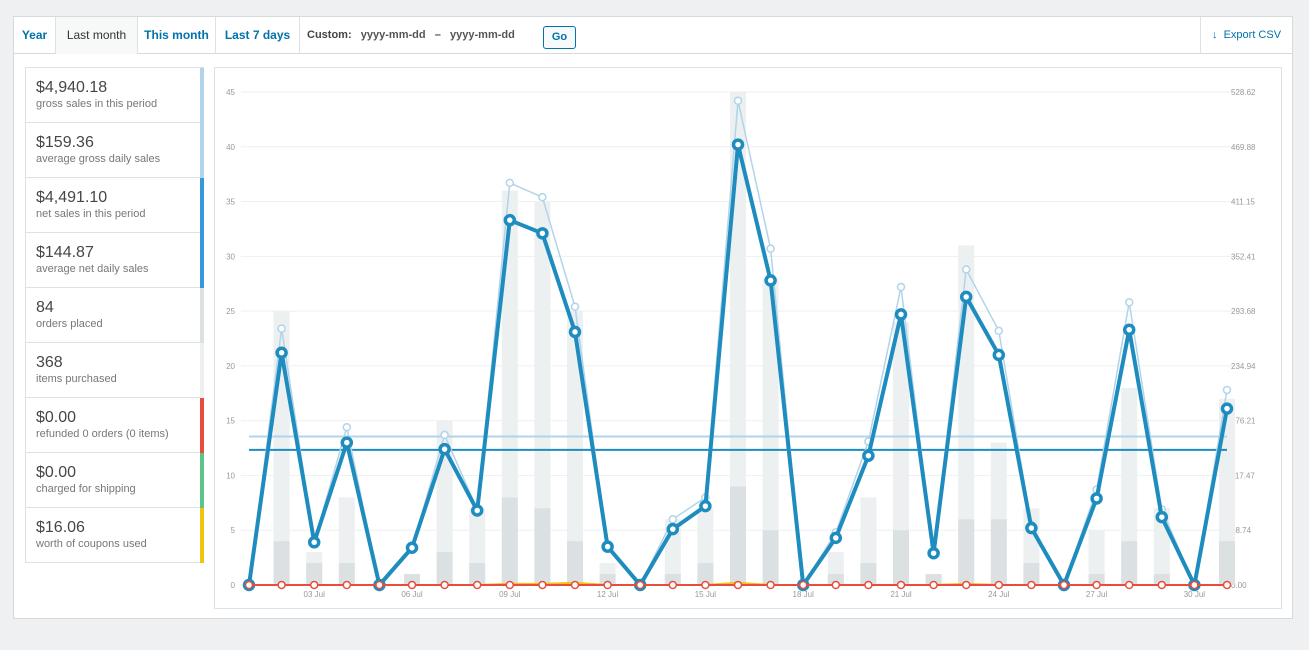 The height and width of the screenshot is (650, 1309). I want to click on y-tick-label: 45, so click(230, 92).